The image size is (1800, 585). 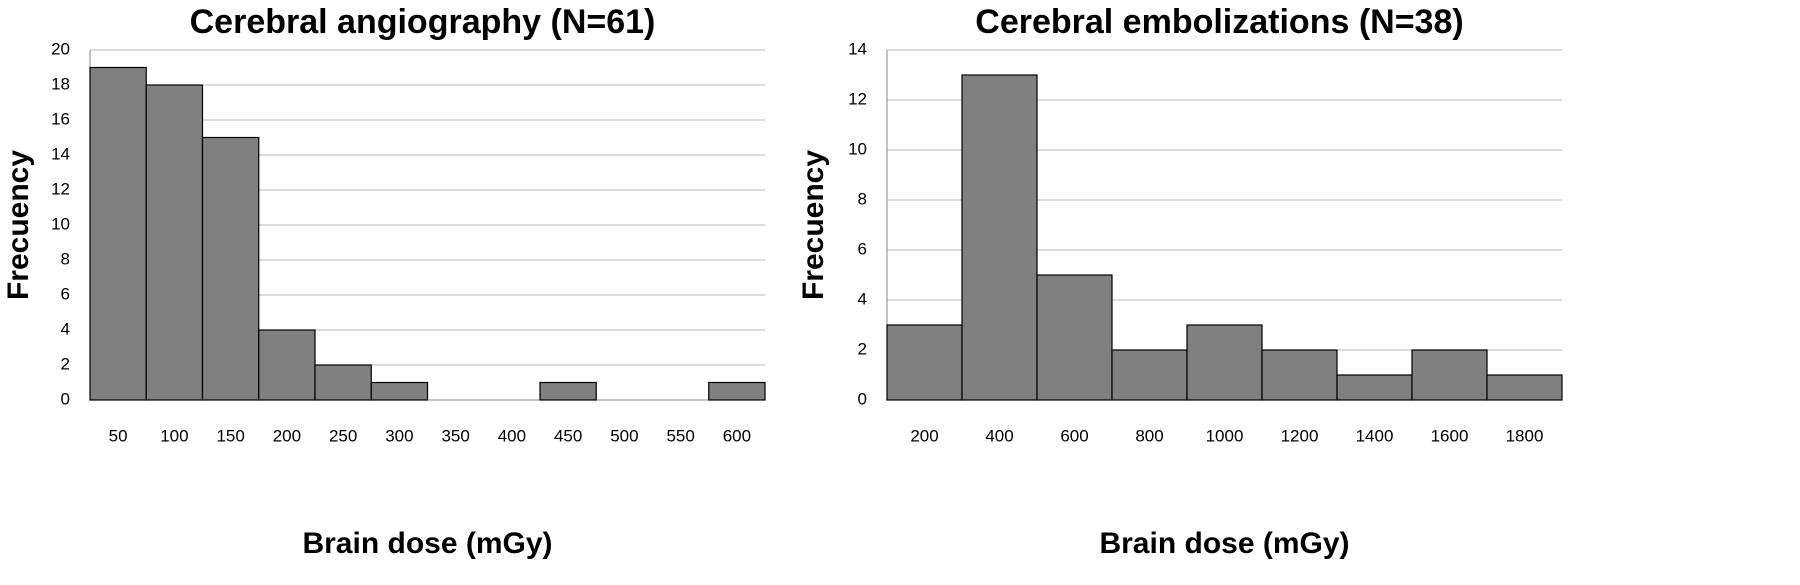 I want to click on x-tick-label: 250, so click(x=343, y=435).